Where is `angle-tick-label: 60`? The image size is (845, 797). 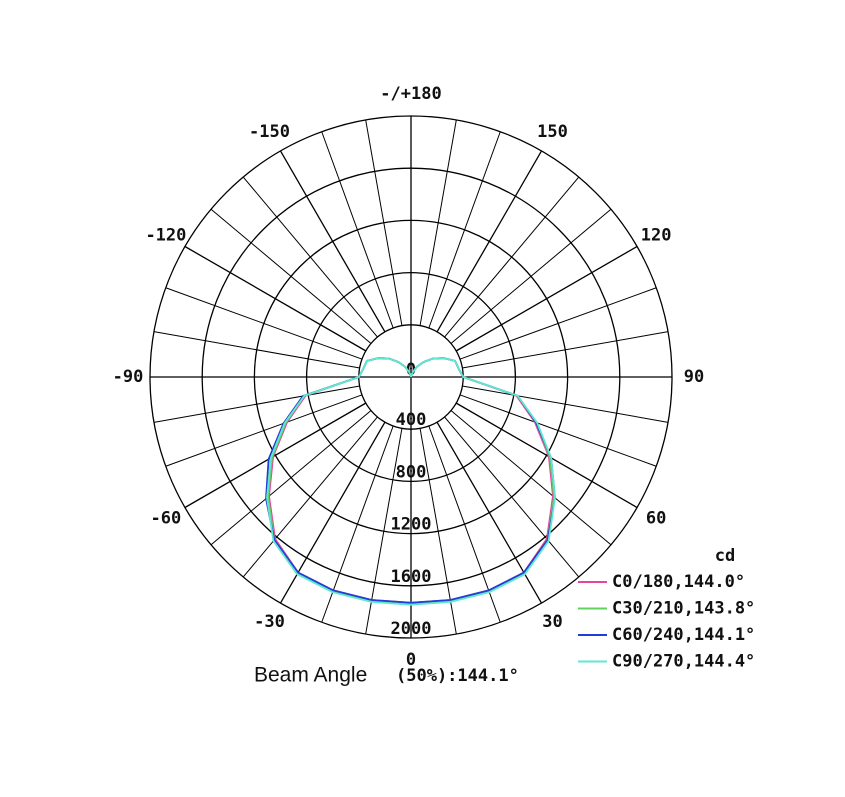 angle-tick-label: 60 is located at coordinates (656, 519).